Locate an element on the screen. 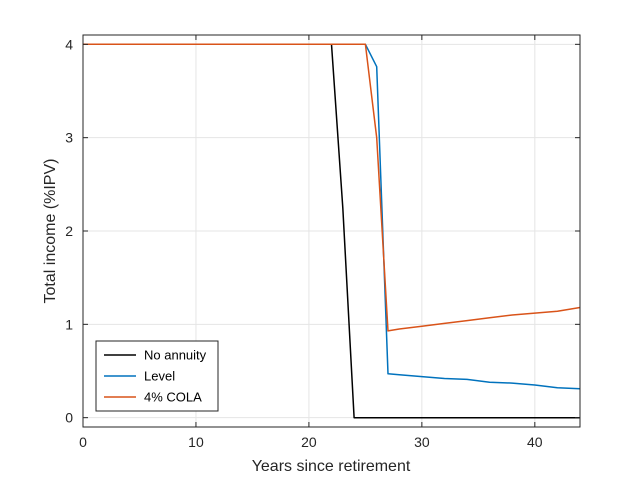 Image resolution: width=640 pixels, height=480 pixels. y-tick-label: 3 is located at coordinates (69, 138).